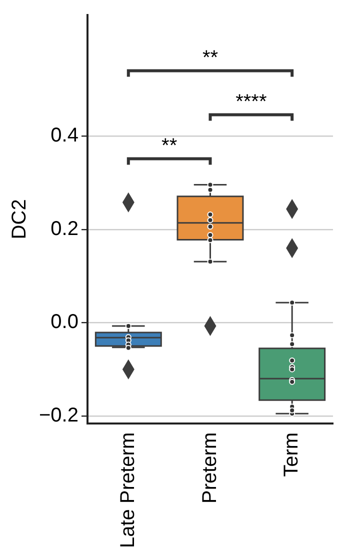 This screenshot has height=555, width=347. I want to click on y-axis-title: DC2, so click(19, 219).